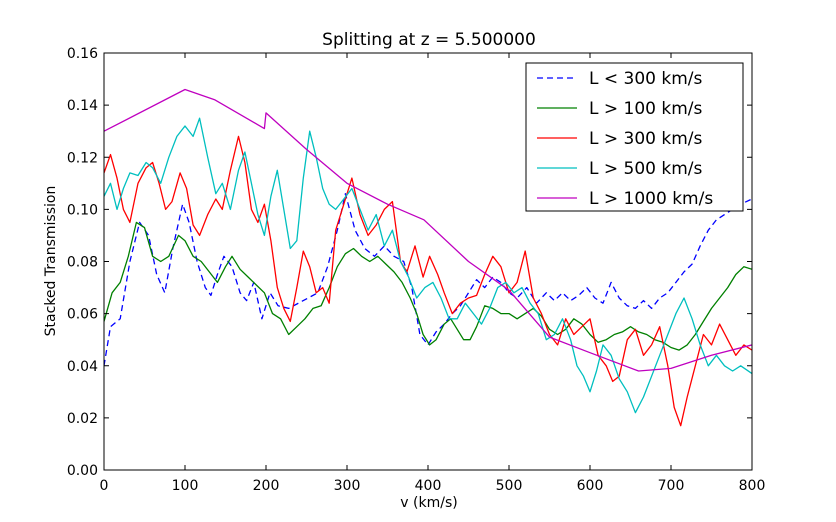  Describe the element at coordinates (646, 139) in the screenshot. I see `legend-label-3: L > 300 km/s` at that location.